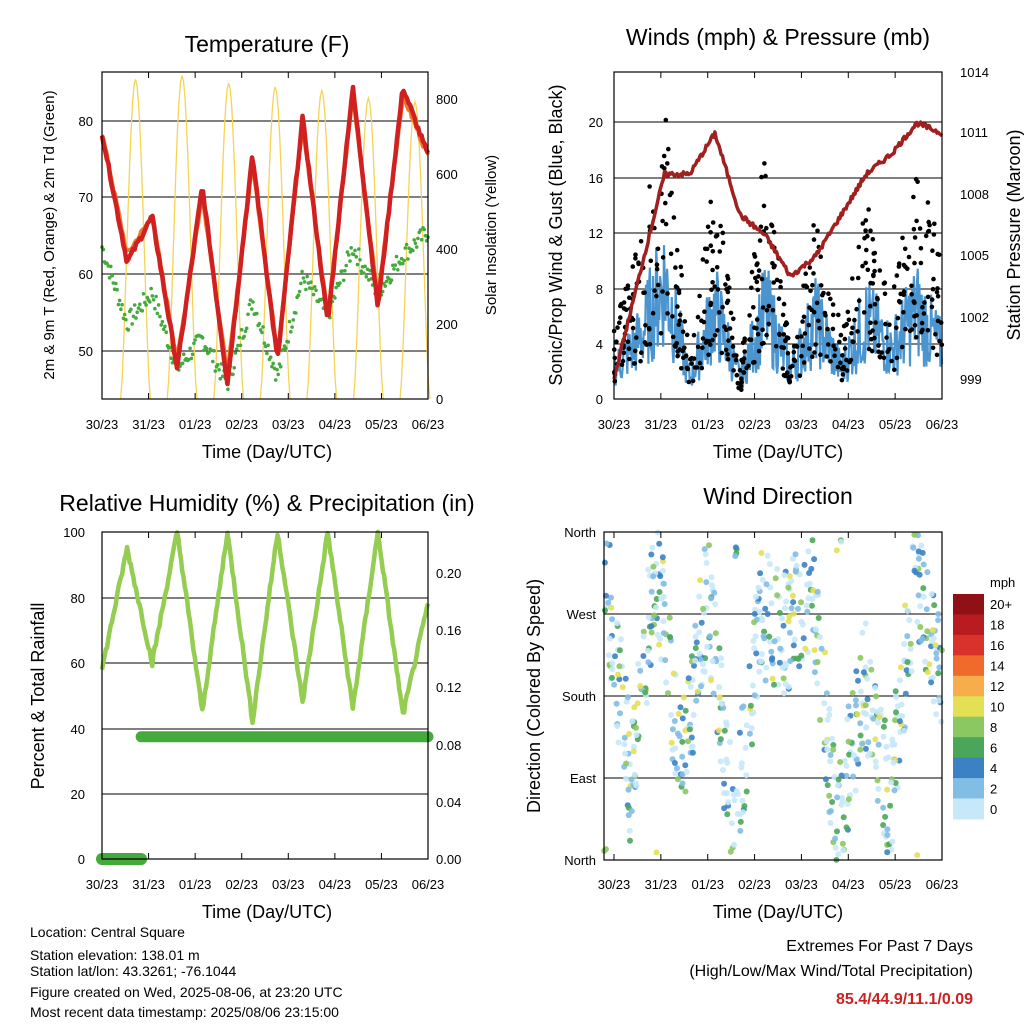  Describe the element at coordinates (582, 614) in the screenshot. I see `dir-ytick-west: West` at that location.